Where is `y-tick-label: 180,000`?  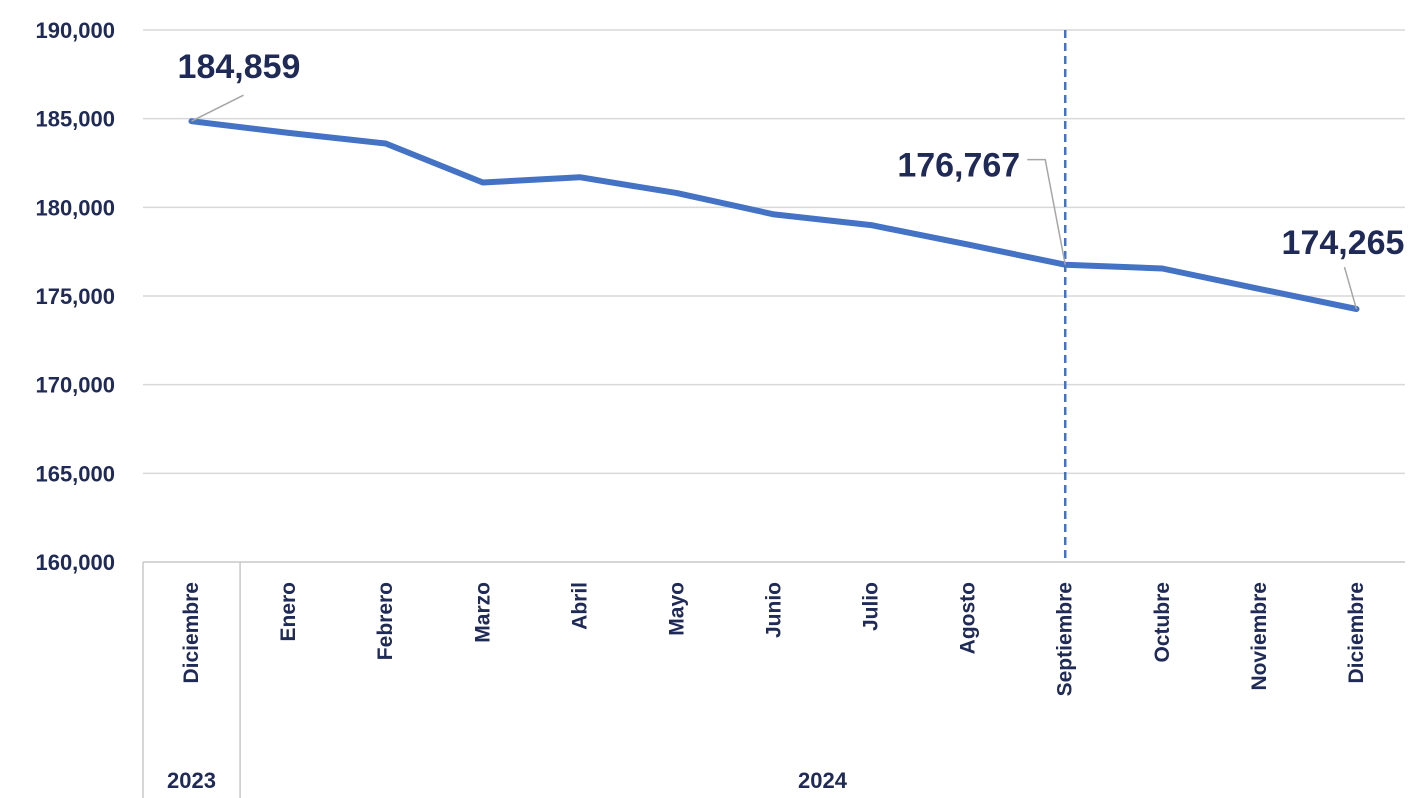 y-tick-label: 180,000 is located at coordinates (75, 207).